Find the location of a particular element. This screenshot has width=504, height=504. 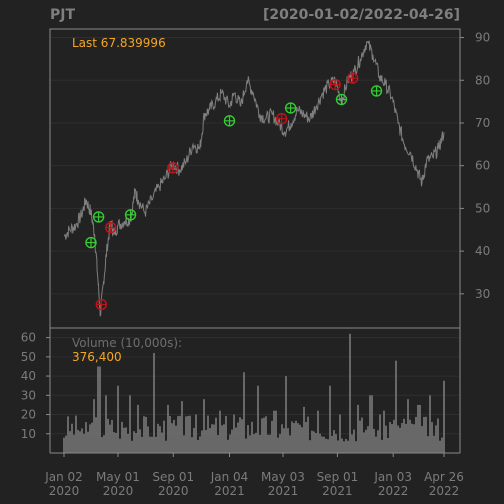

price-tick-label: 60 is located at coordinates (482, 166).